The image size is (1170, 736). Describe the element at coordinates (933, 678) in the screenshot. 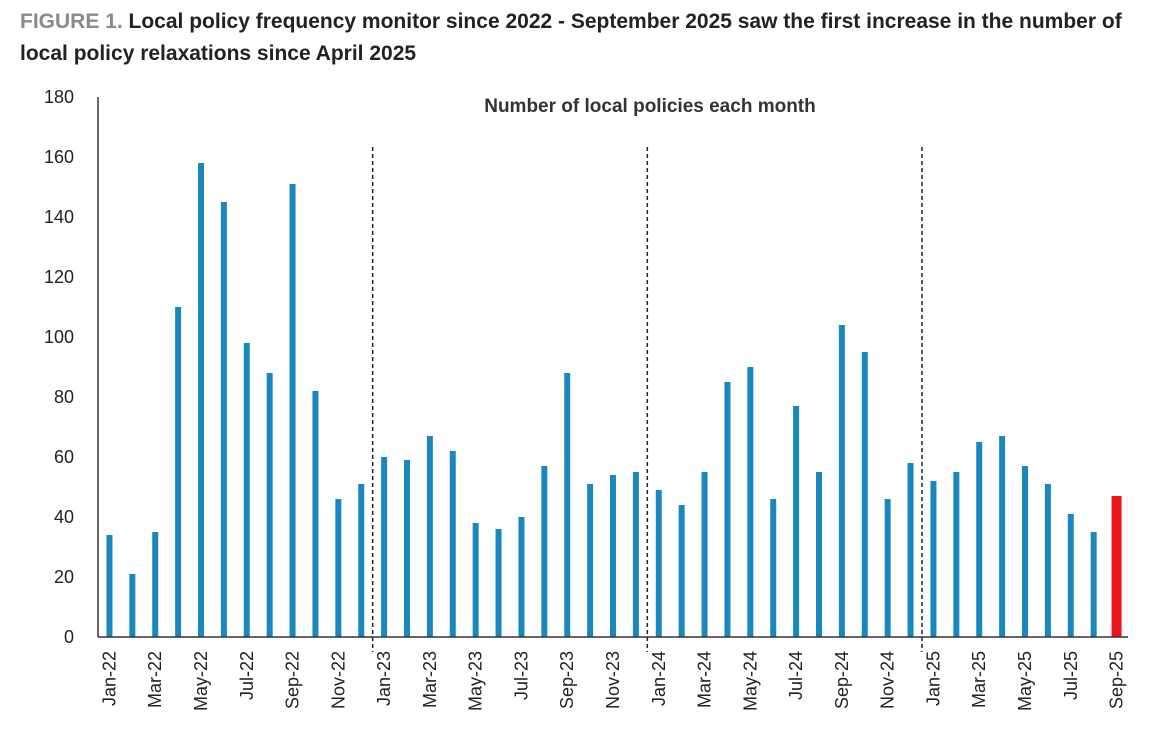

I see `x-tick-label: Jan-25` at that location.